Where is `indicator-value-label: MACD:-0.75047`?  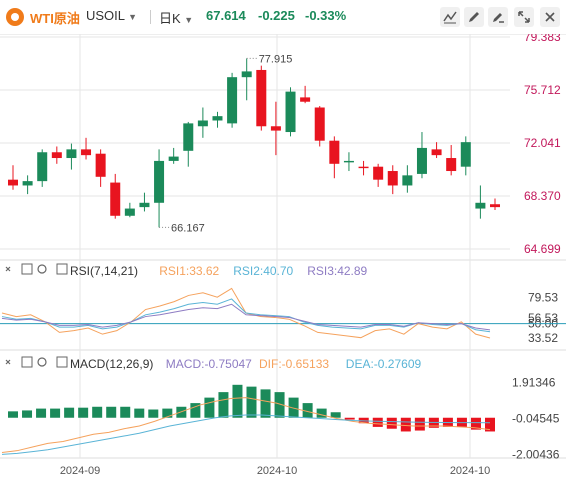 indicator-value-label: MACD:-0.75047 is located at coordinates (209, 364).